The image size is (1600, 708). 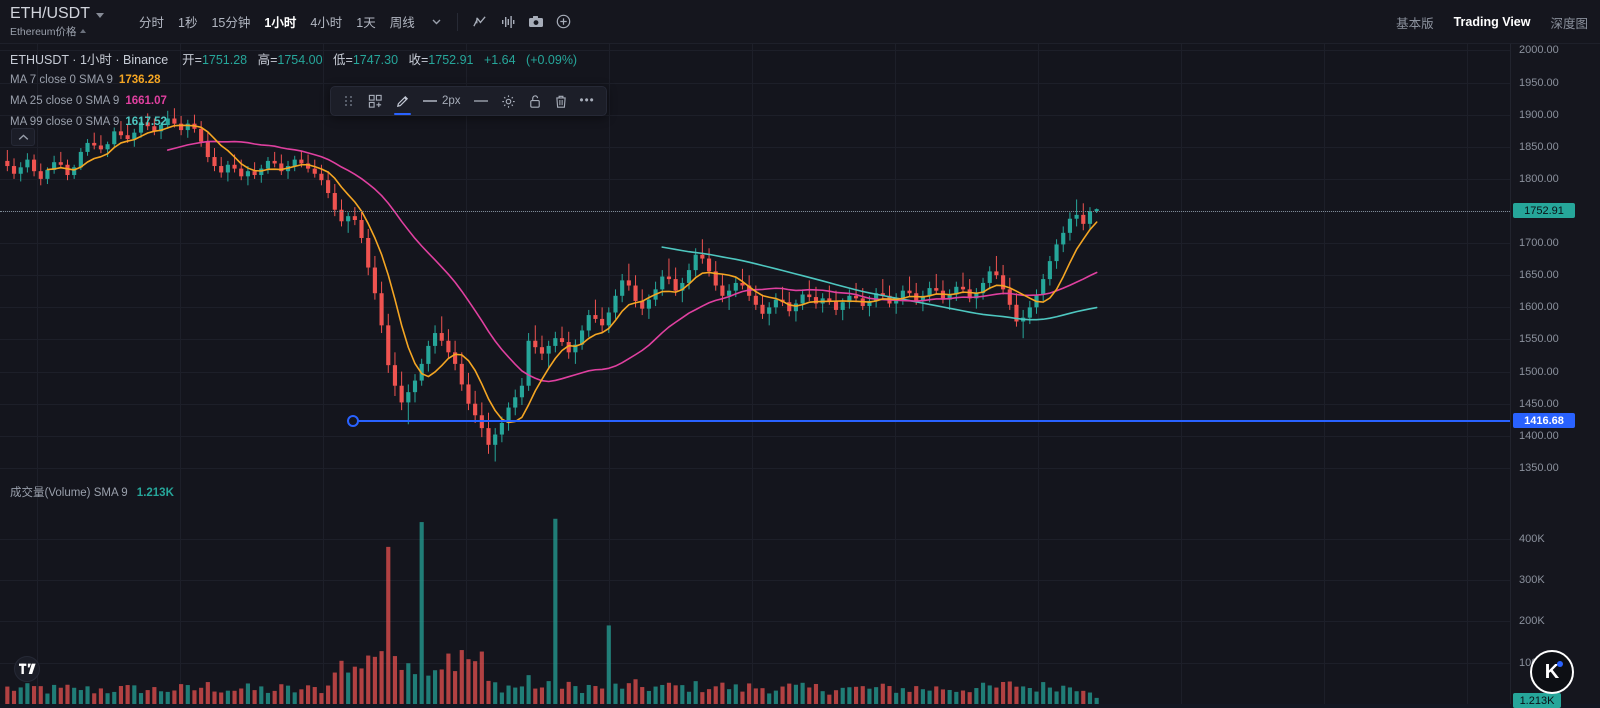 I want to click on view-tab-2: 深度图, so click(x=1569, y=23).